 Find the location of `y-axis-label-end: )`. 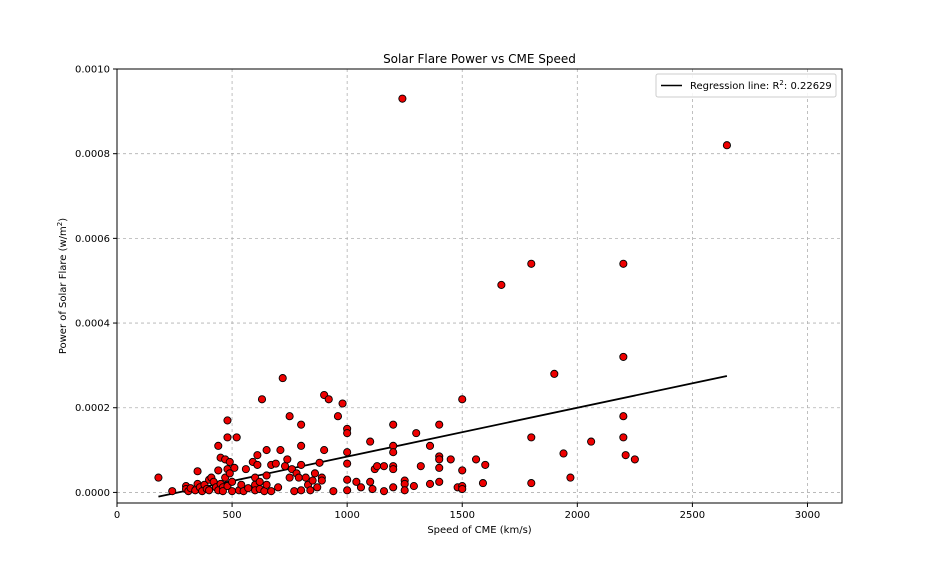

y-axis-label-end: ) is located at coordinates (63, 220).